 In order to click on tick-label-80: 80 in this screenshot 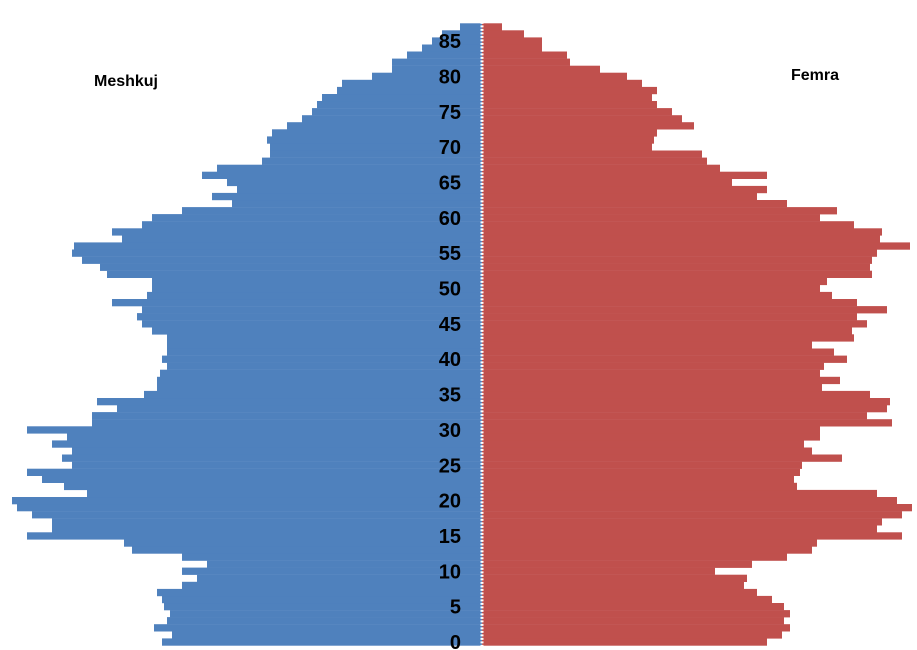, I will do `click(450, 77)`.